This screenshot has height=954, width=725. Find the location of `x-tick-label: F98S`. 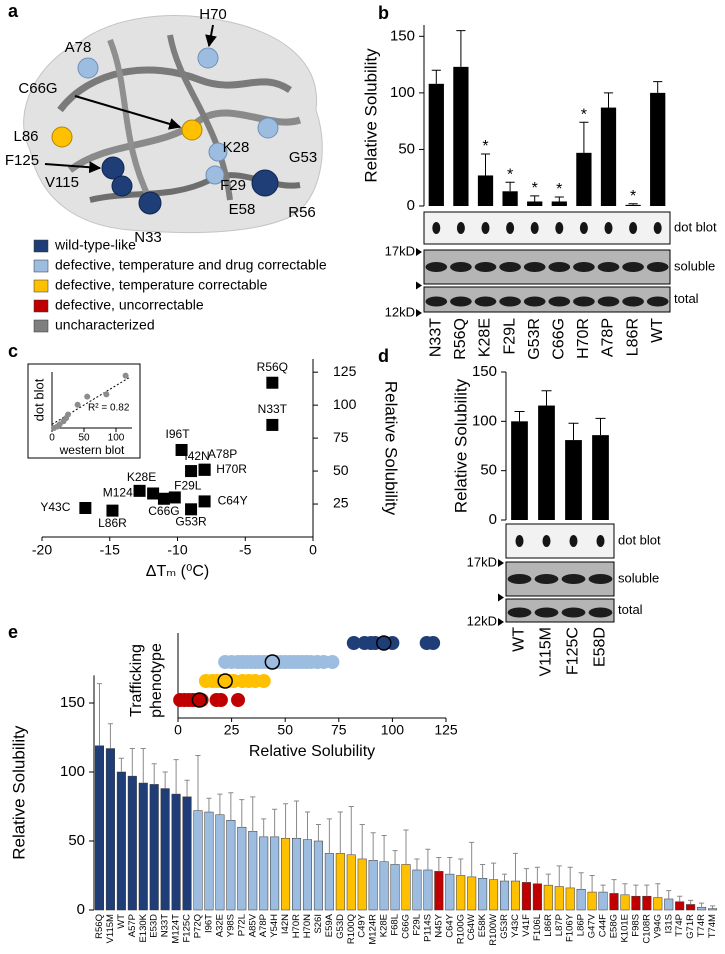

x-tick-label: F98S is located at coordinates (635, 925).